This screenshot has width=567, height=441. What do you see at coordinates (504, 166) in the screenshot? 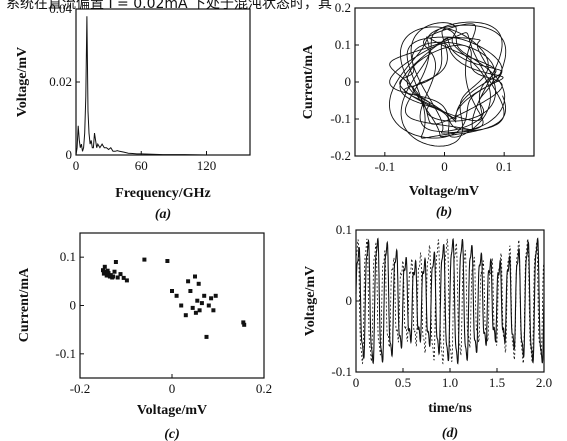
I see `x-tick-label: 0.1` at bounding box center [504, 166].